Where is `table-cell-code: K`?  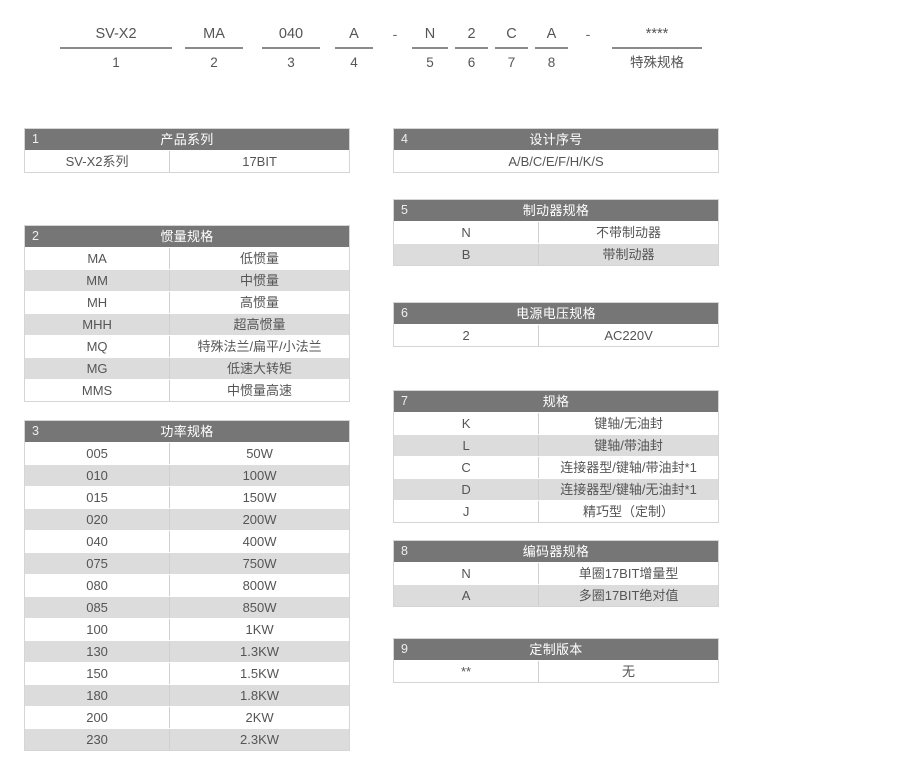 table-cell-code: K is located at coordinates (467, 423).